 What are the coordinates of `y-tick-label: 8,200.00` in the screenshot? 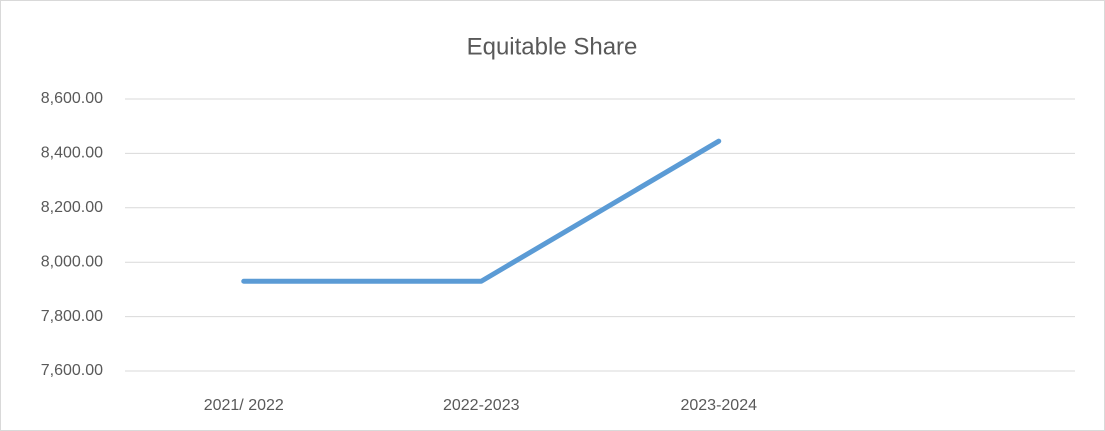 It's located at (72, 207).